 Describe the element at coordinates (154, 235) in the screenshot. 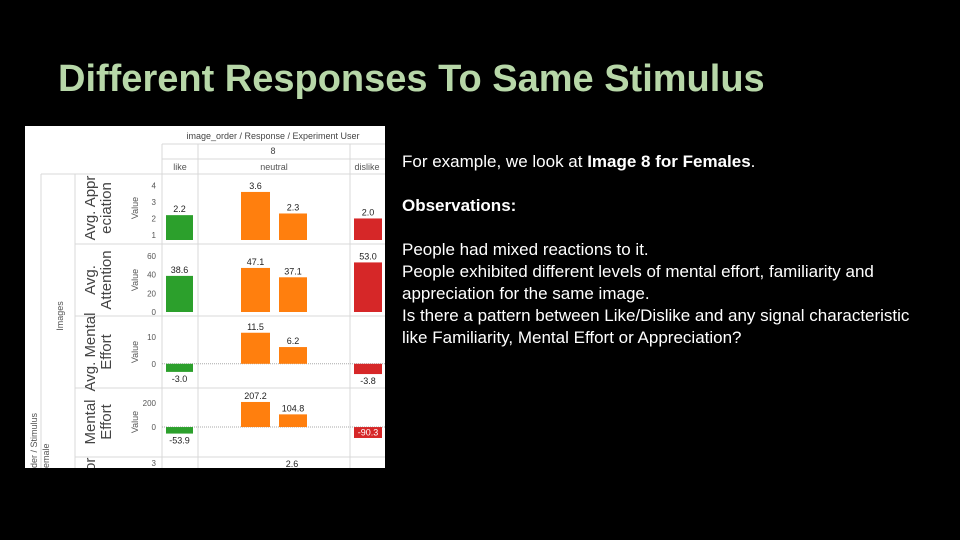

I see `tick-label: 1` at that location.